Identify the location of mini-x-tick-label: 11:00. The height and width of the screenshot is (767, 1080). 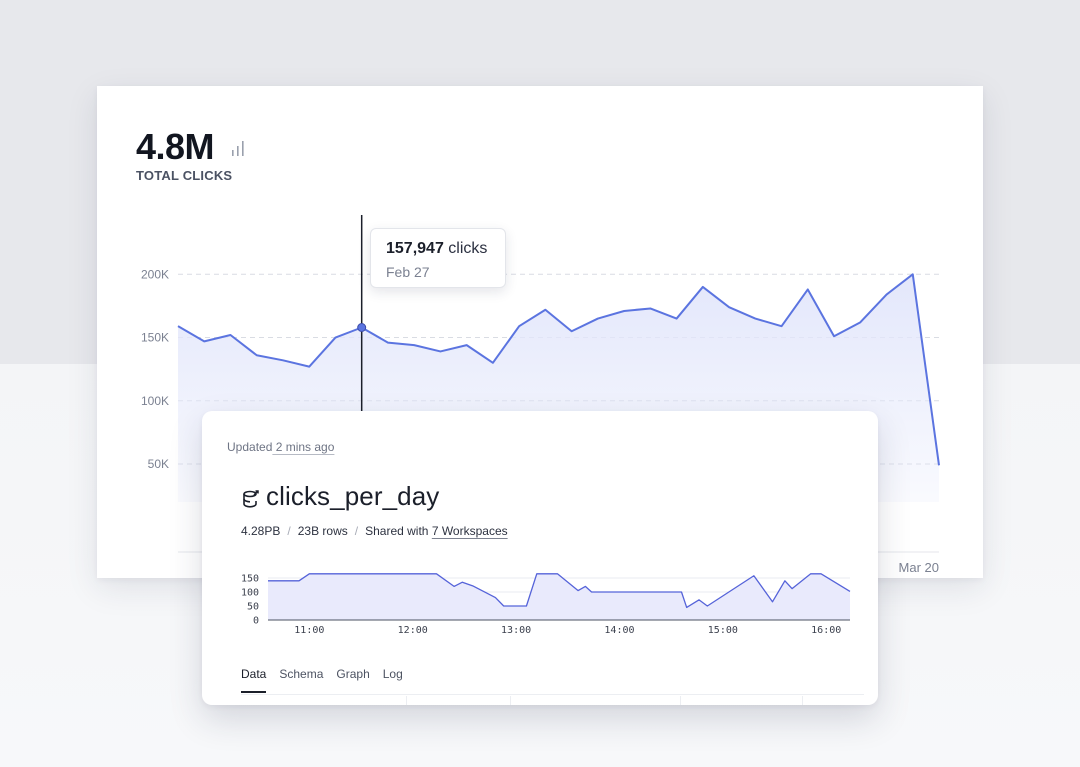
(309, 630).